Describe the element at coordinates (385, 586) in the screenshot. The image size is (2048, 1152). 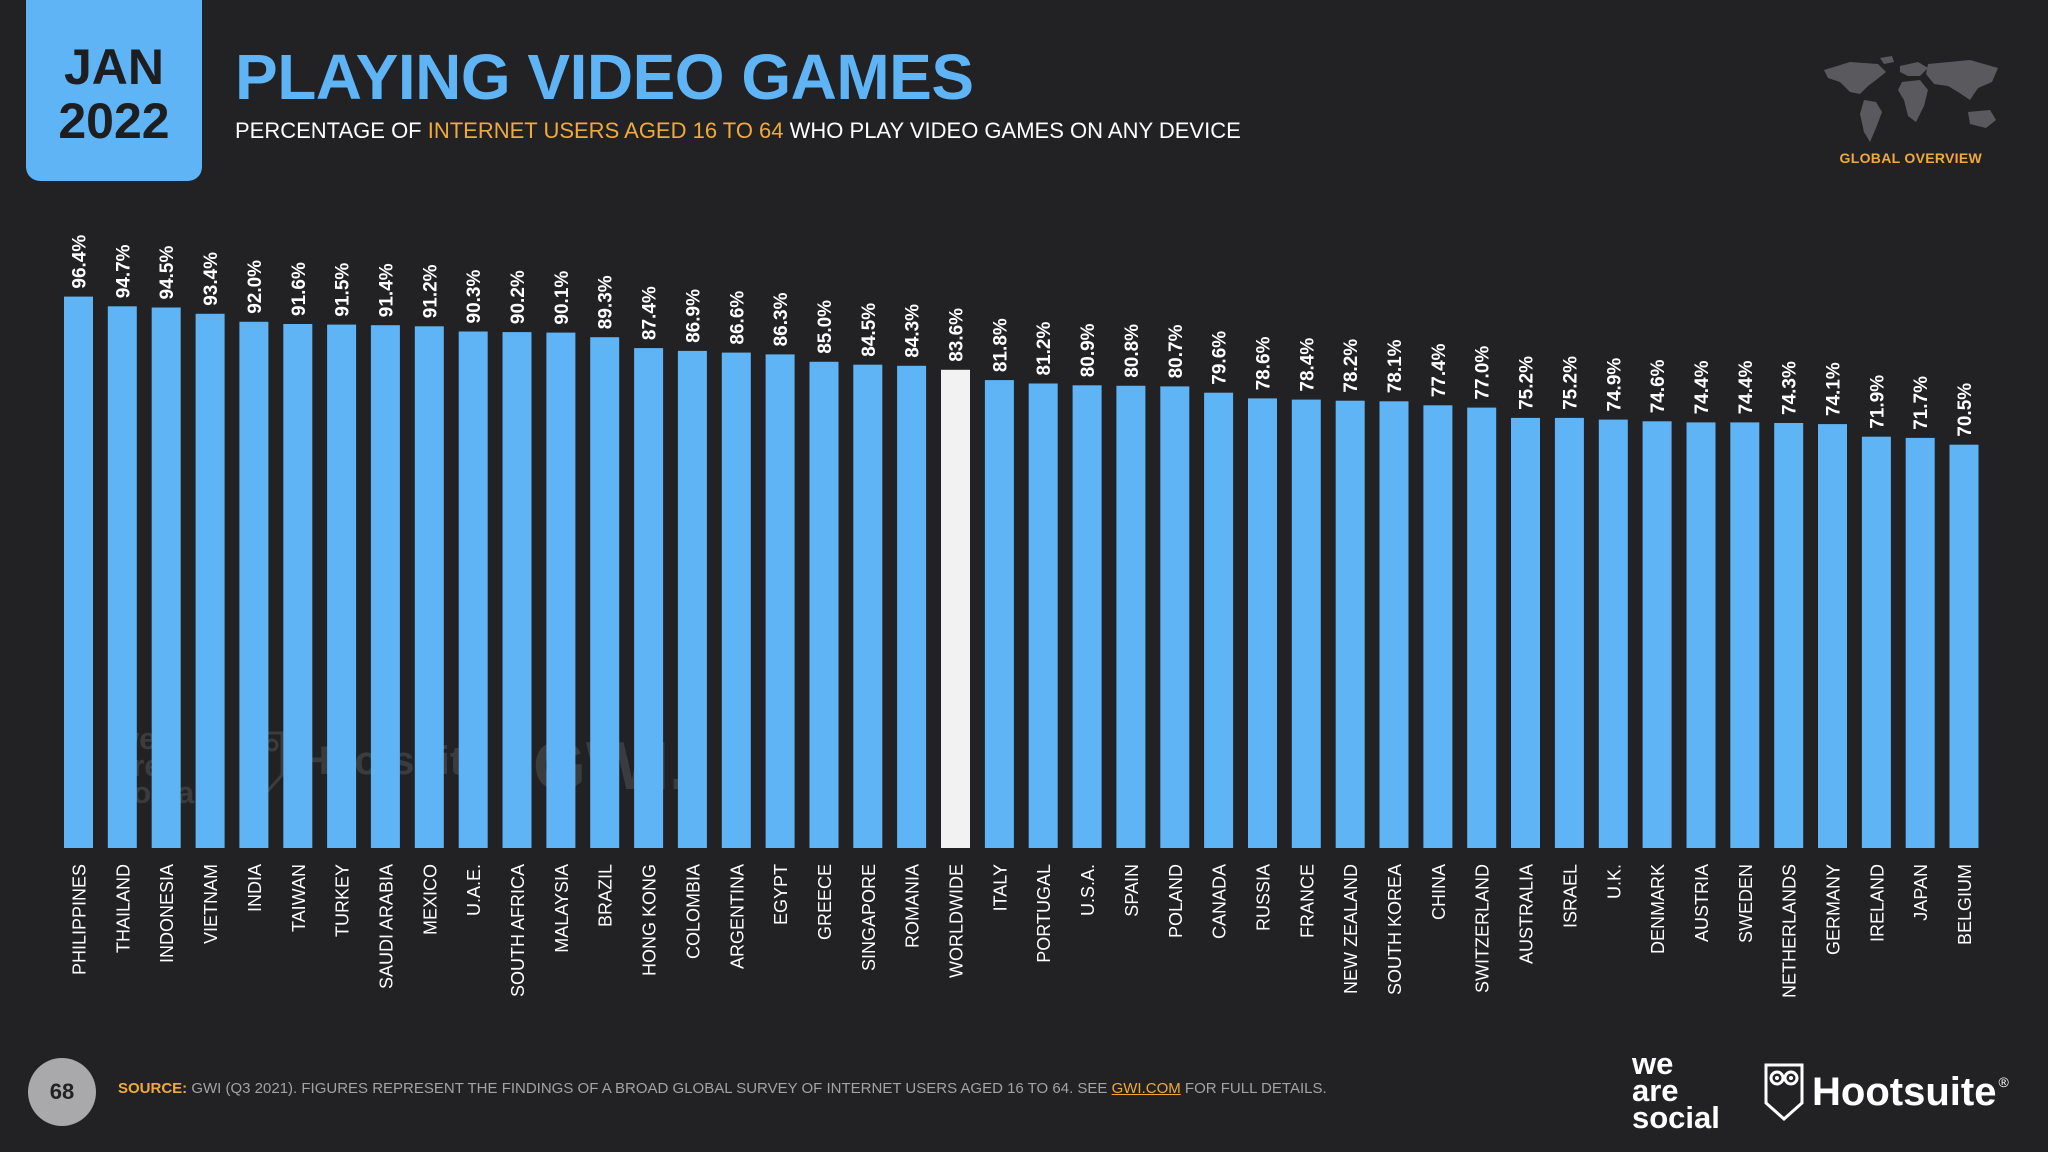
I see `bar-saudi-arabia` at that location.